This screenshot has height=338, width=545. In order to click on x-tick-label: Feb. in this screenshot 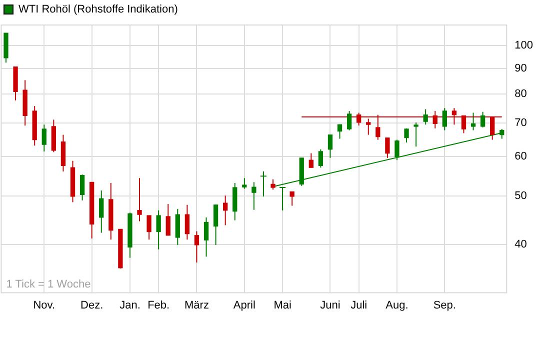, I will do `click(159, 305)`.